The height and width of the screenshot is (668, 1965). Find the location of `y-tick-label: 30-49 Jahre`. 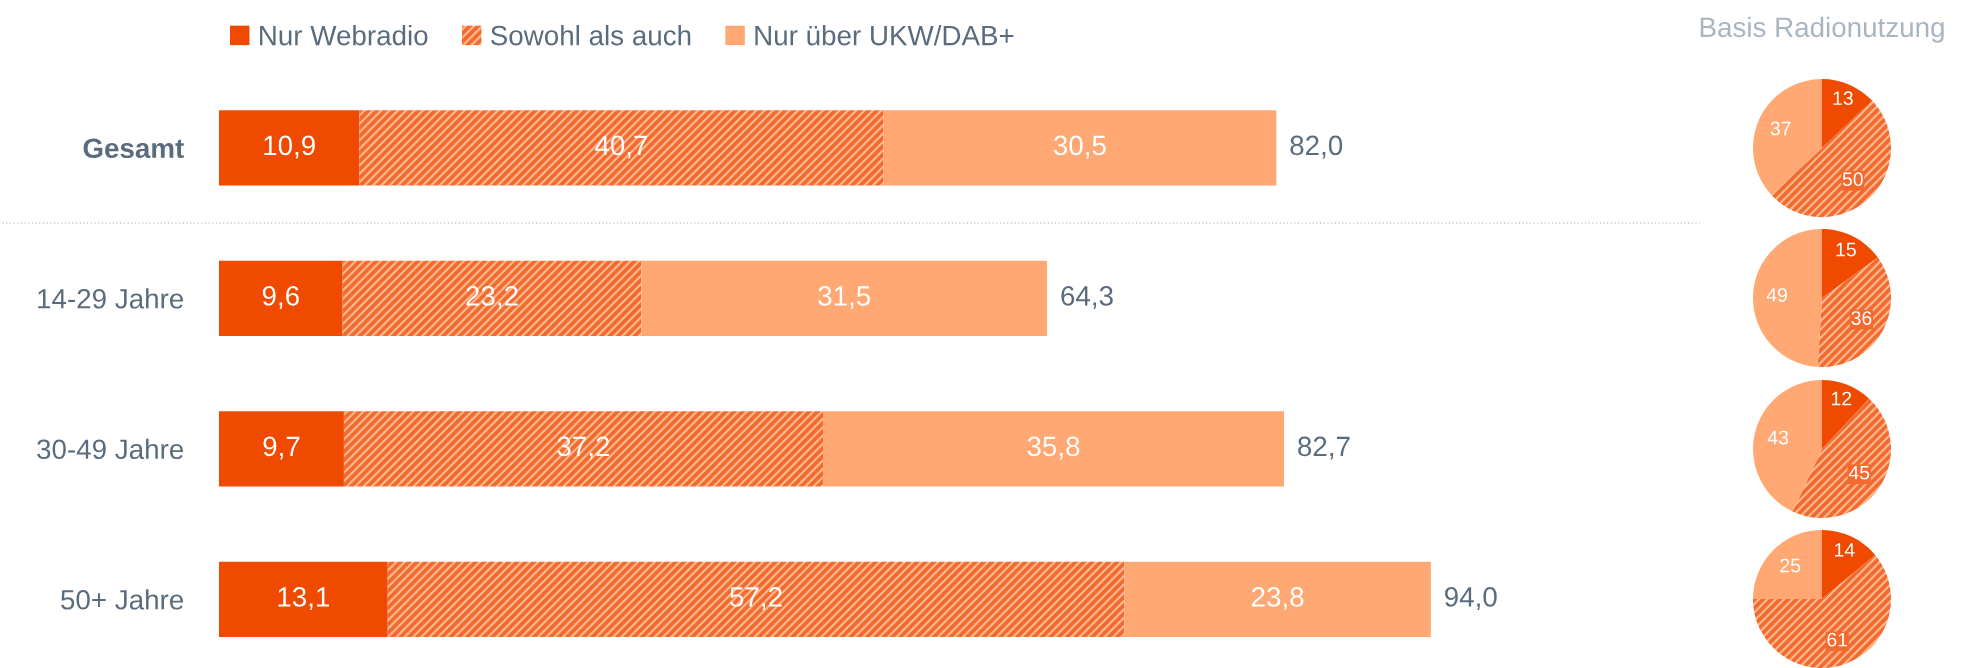

y-tick-label: 30-49 Jahre is located at coordinates (110, 449).